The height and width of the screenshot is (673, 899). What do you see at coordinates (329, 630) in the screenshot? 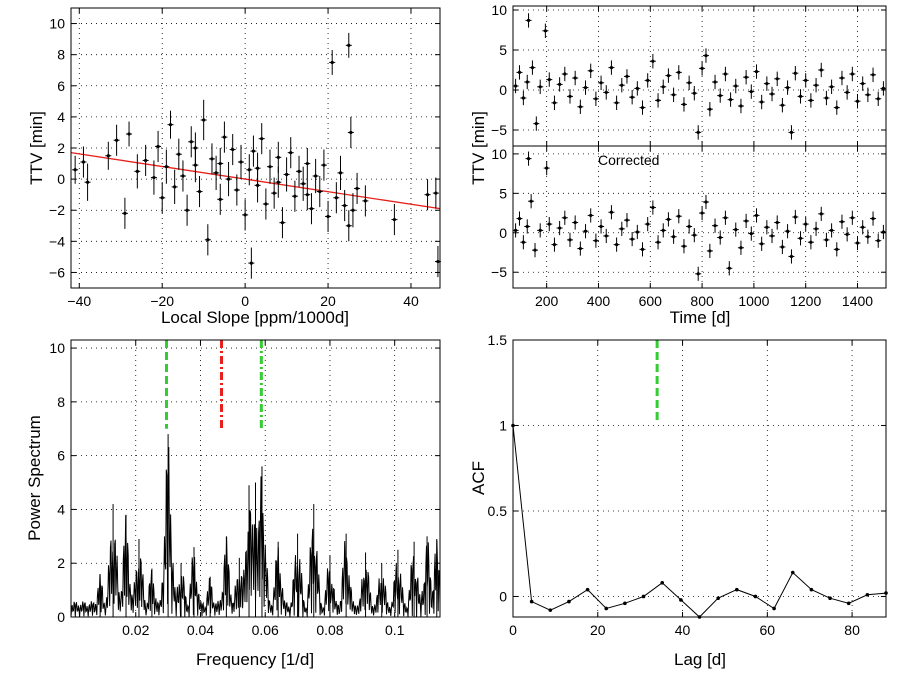
I see `power-spectrum-xtick-label: 0.08` at bounding box center [329, 630].